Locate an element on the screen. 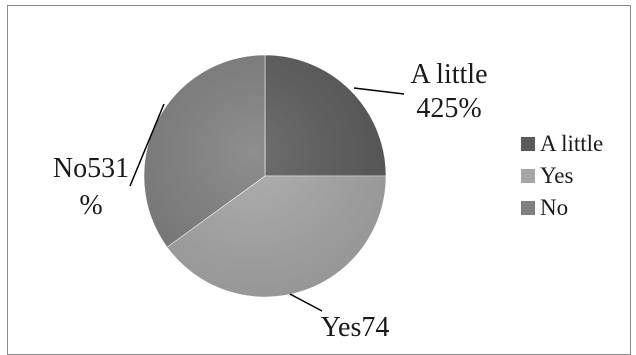 Image resolution: width=636 pixels, height=355 pixels. data-label-no-percent: % is located at coordinates (90, 205).